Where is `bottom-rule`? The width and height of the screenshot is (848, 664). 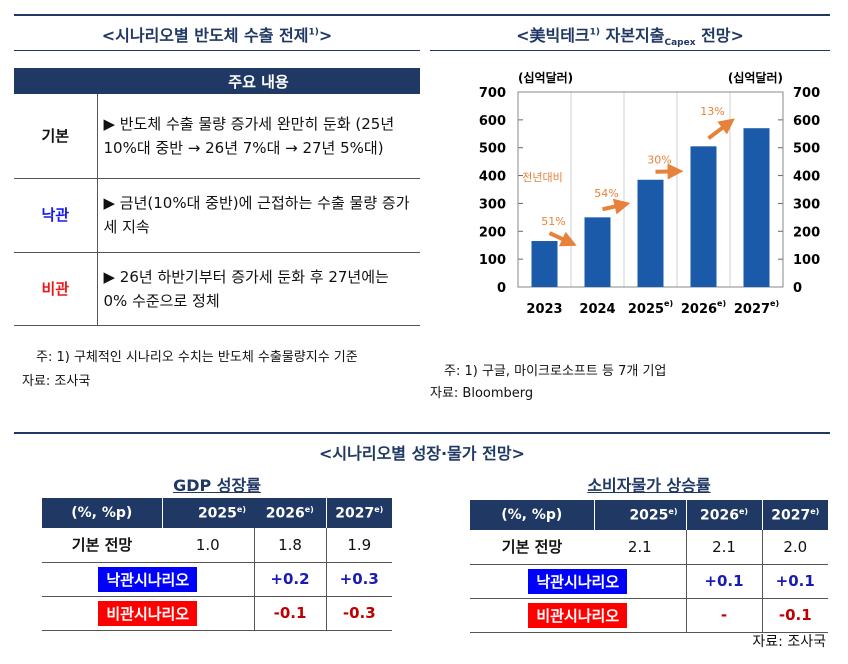
bottom-rule is located at coordinates (422, 433).